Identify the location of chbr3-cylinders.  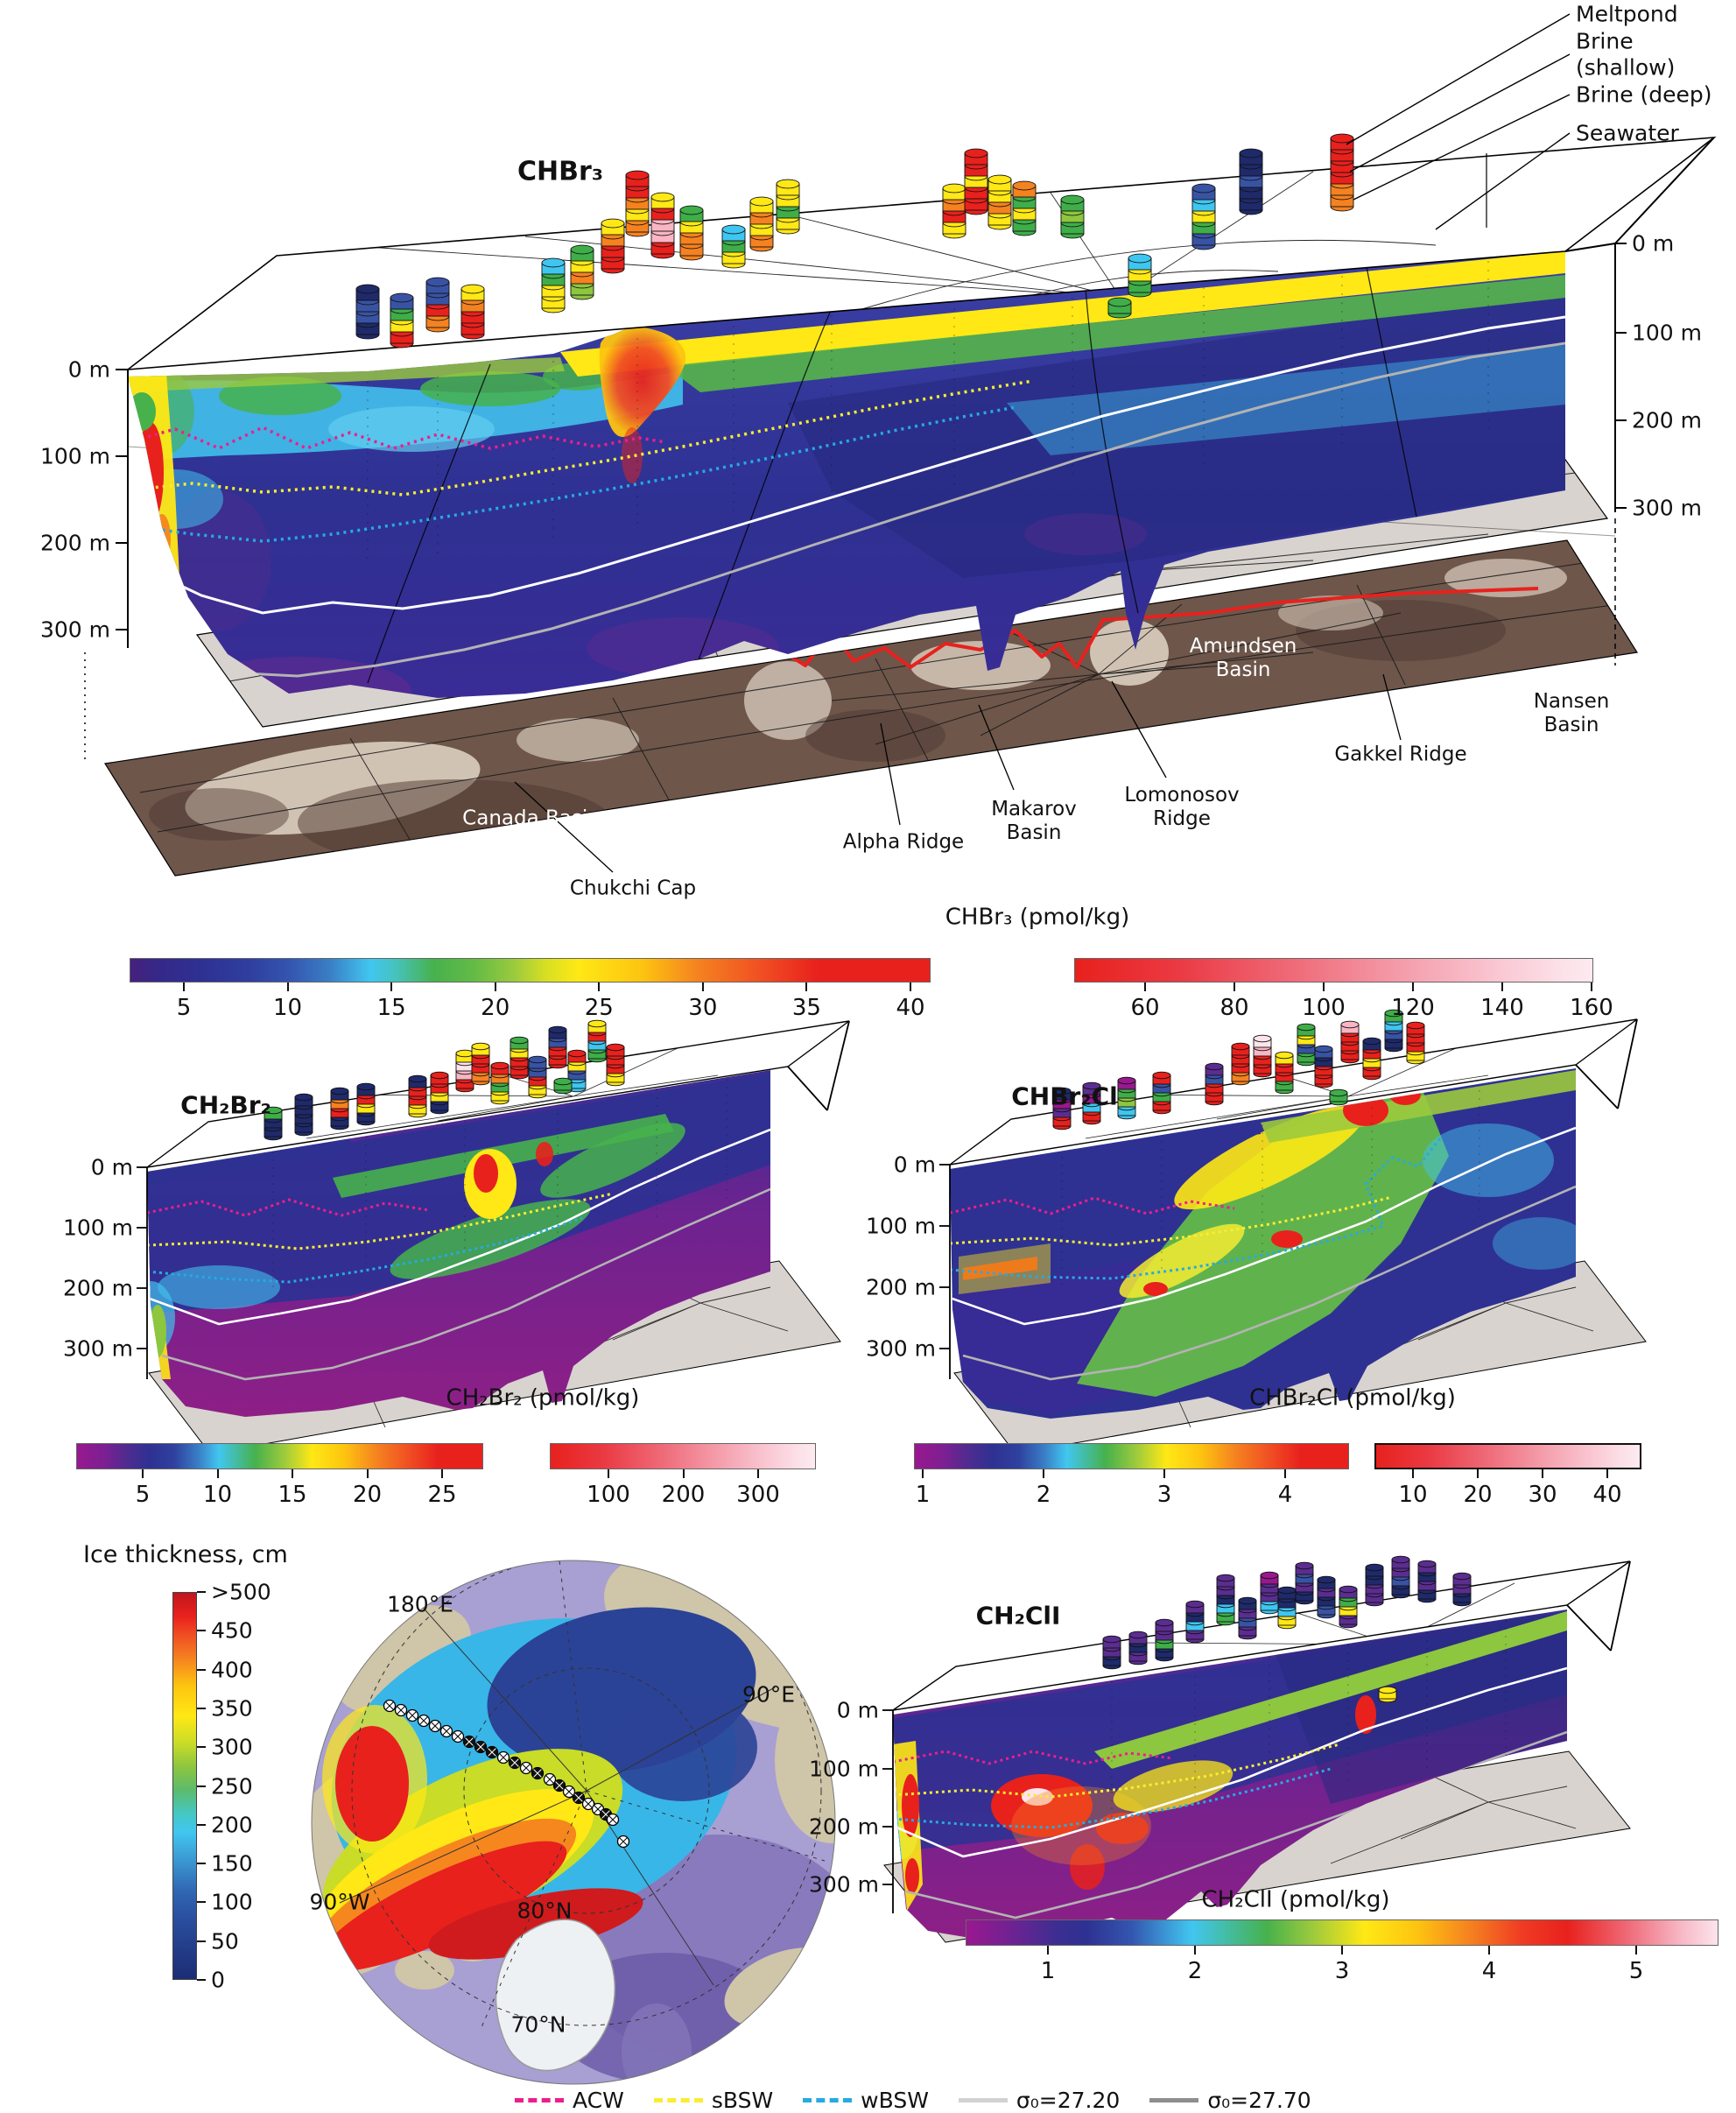
(854, 241).